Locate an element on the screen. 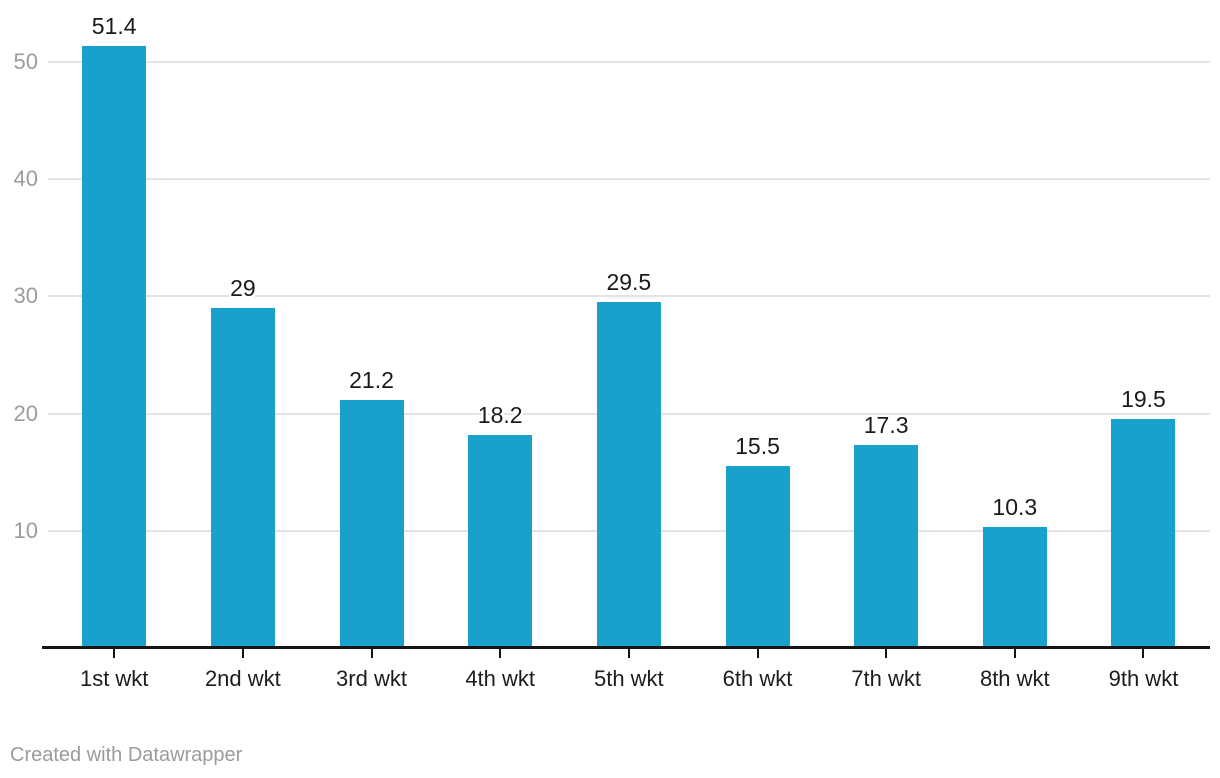 This screenshot has height=778, width=1220. bar-3rd-wkt is located at coordinates (371, 523).